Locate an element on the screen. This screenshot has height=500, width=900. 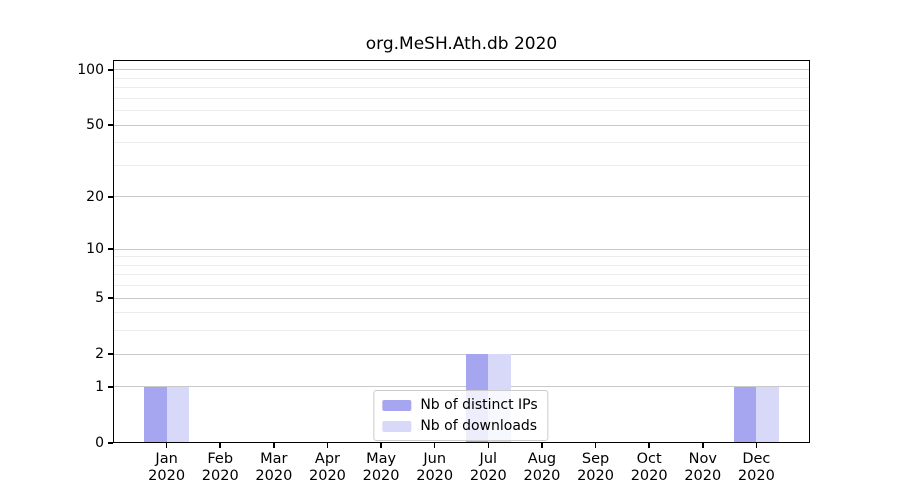
chart-title: org.MeSH.Ath.db 2020 is located at coordinates (461, 44).